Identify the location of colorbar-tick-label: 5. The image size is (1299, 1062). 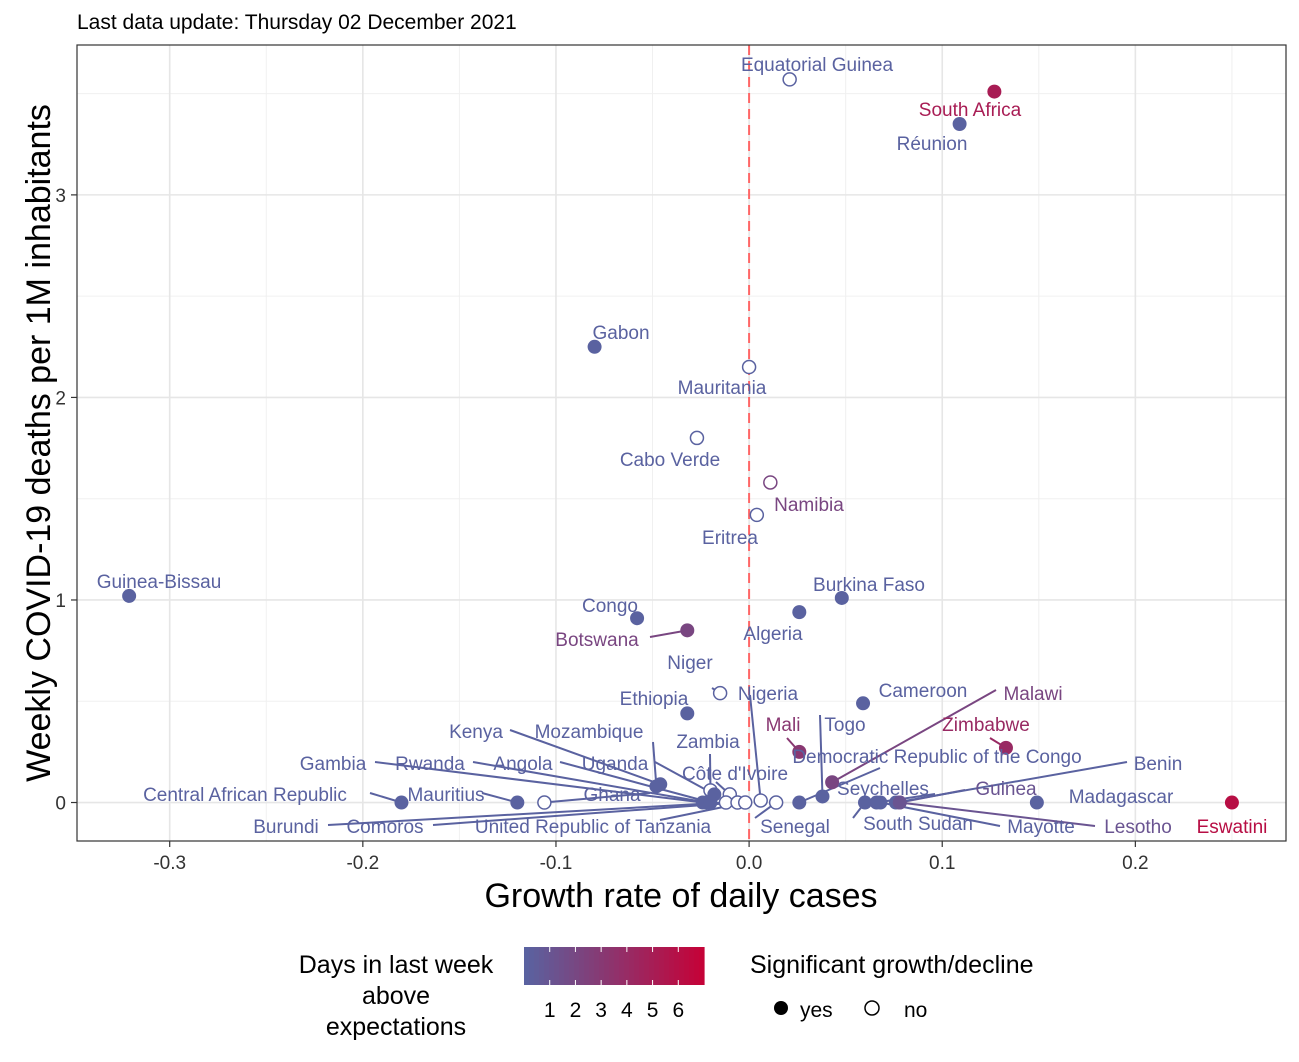
(653, 1010).